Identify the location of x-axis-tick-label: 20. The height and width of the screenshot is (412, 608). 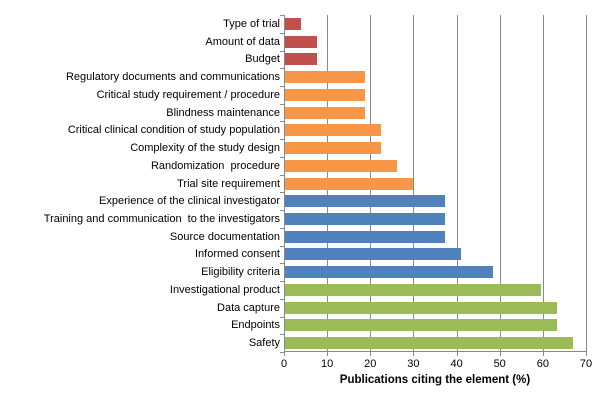
(370, 364).